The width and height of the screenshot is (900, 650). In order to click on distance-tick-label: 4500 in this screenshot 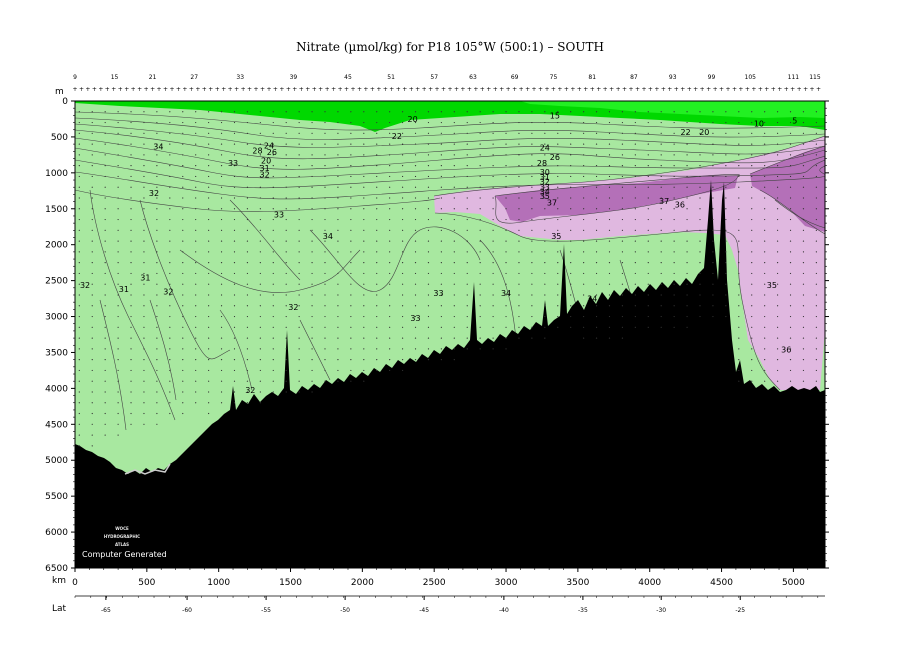, I will do `click(721, 583)`.